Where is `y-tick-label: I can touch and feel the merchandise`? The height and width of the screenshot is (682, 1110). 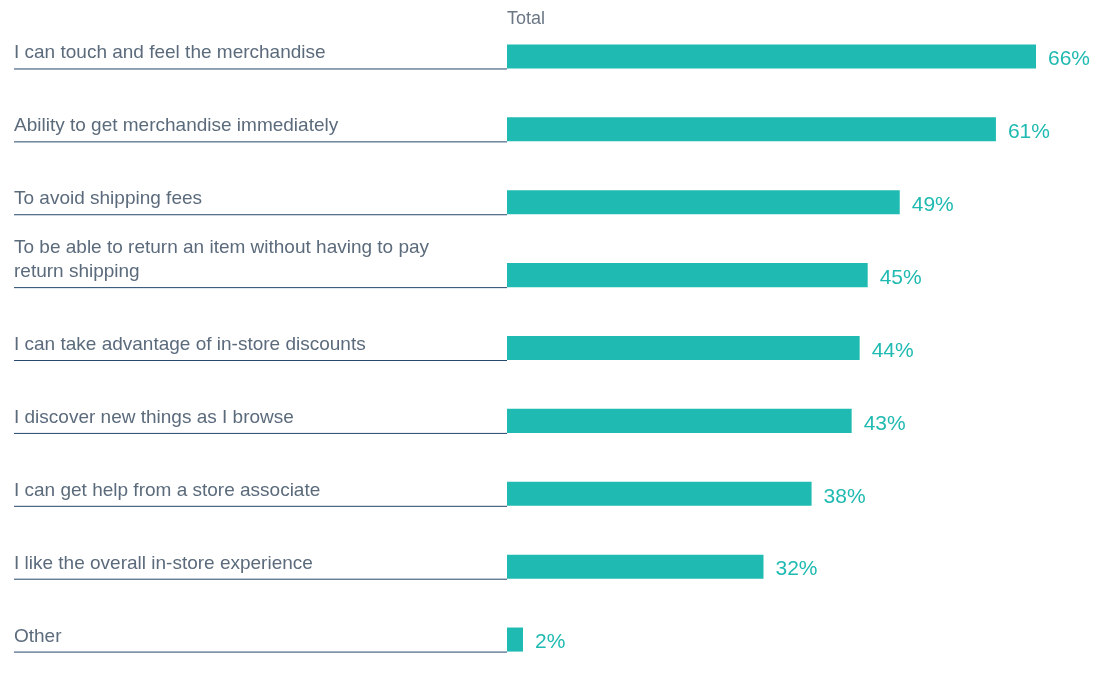 y-tick-label: I can touch and feel the merchandise is located at coordinates (170, 52).